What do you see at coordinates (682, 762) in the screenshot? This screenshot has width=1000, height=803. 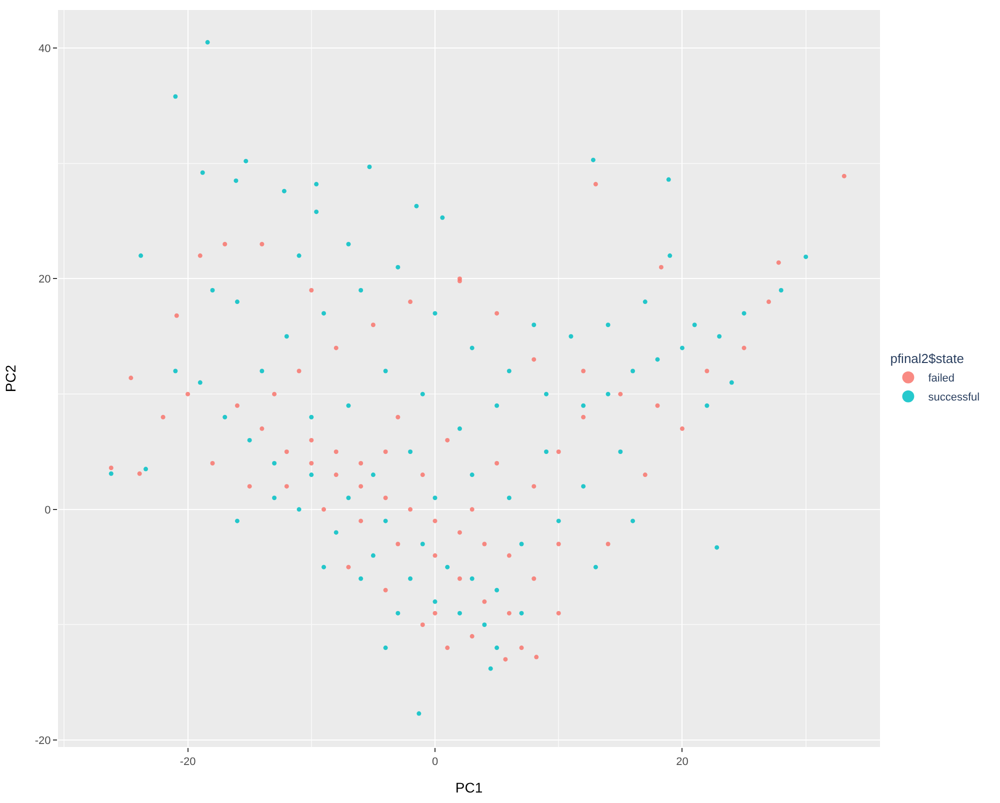 I see `x-tick-label: 20` at bounding box center [682, 762].